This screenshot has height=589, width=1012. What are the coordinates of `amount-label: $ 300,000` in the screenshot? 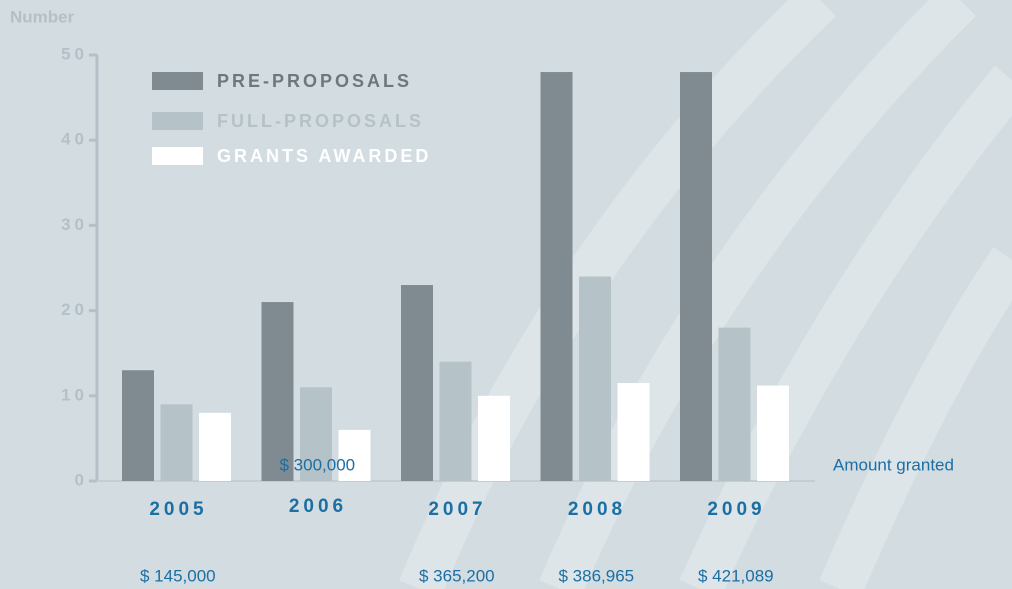 It's located at (318, 464).